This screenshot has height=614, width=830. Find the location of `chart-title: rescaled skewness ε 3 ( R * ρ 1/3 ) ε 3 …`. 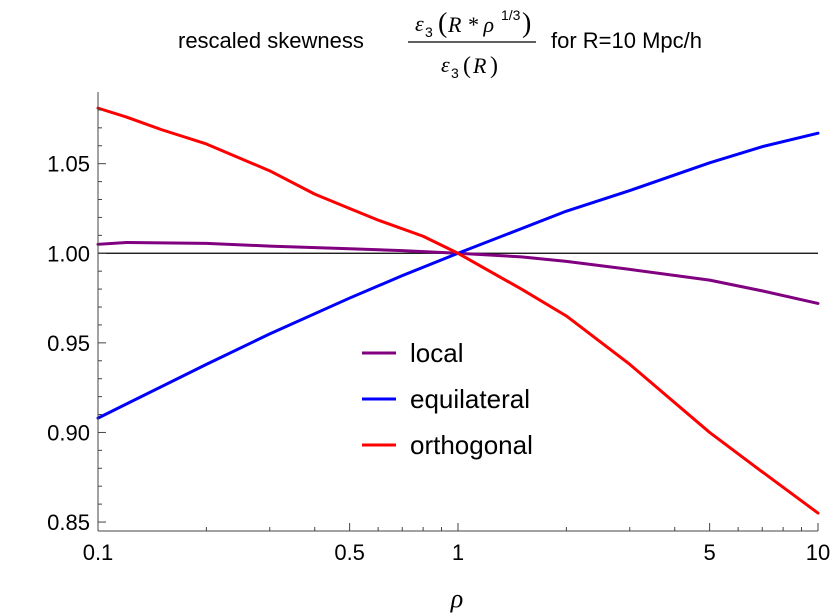

chart-title: rescaled skewness ε 3 ( R * ρ 1/3 ) ε 3 … is located at coordinates (440, 44).